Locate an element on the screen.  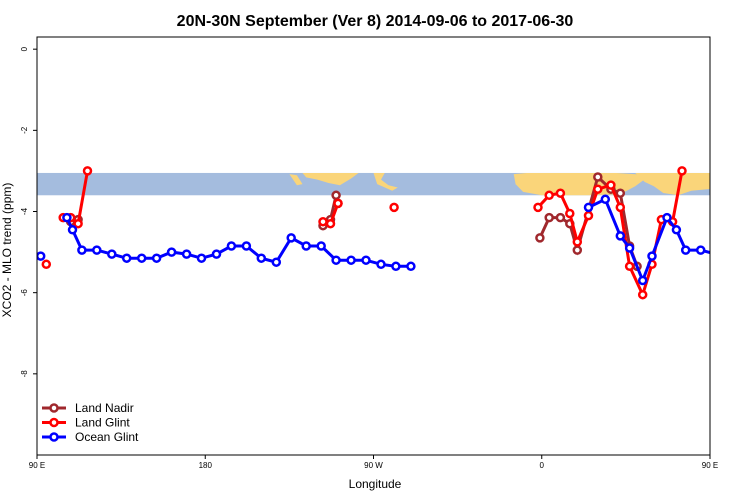
x-tick-label: 180 is located at coordinates (206, 465).